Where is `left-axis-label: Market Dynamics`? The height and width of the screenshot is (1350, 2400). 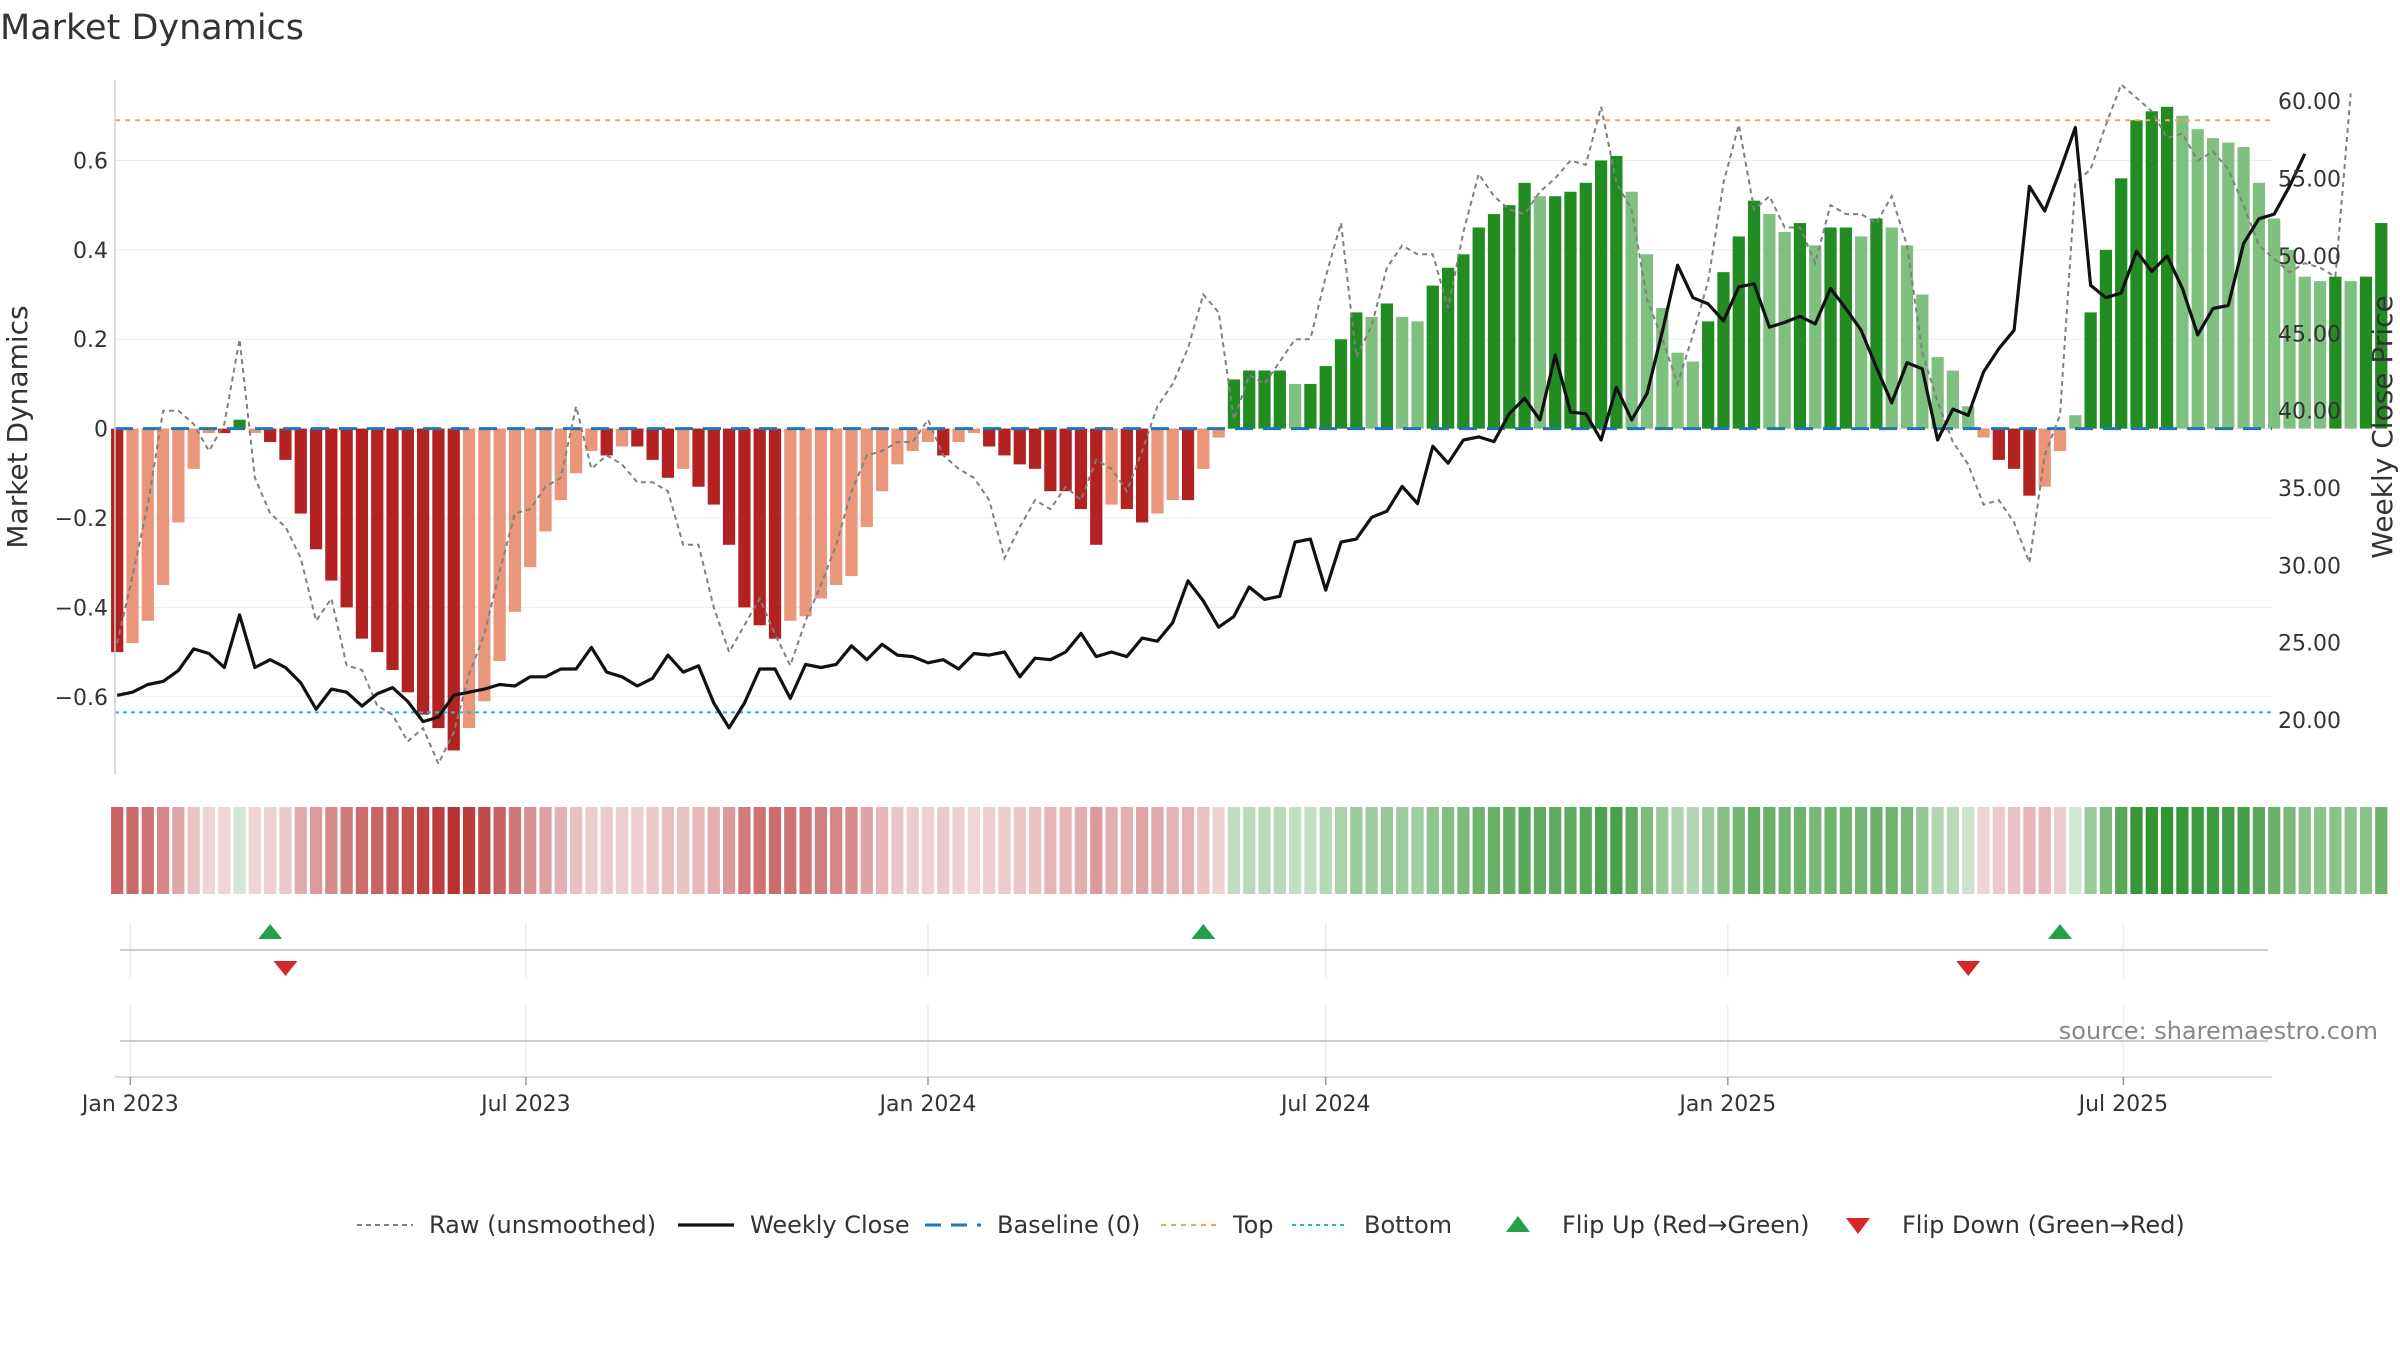 left-axis-label: Market Dynamics is located at coordinates (17, 426).